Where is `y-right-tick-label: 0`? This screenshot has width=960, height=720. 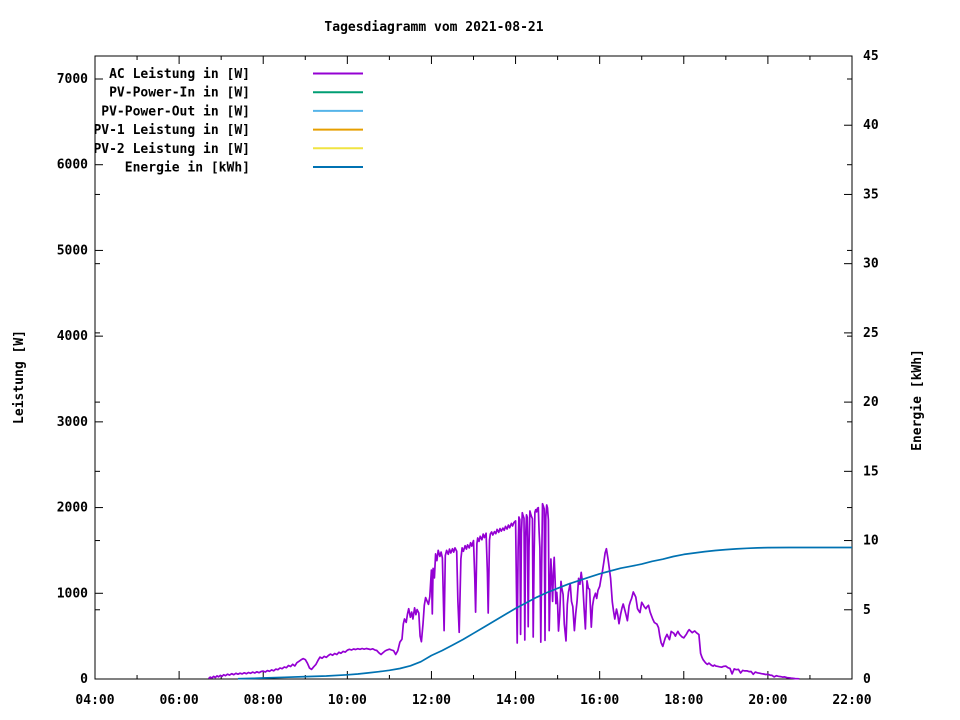
y-right-tick-label: 0 is located at coordinates (867, 679).